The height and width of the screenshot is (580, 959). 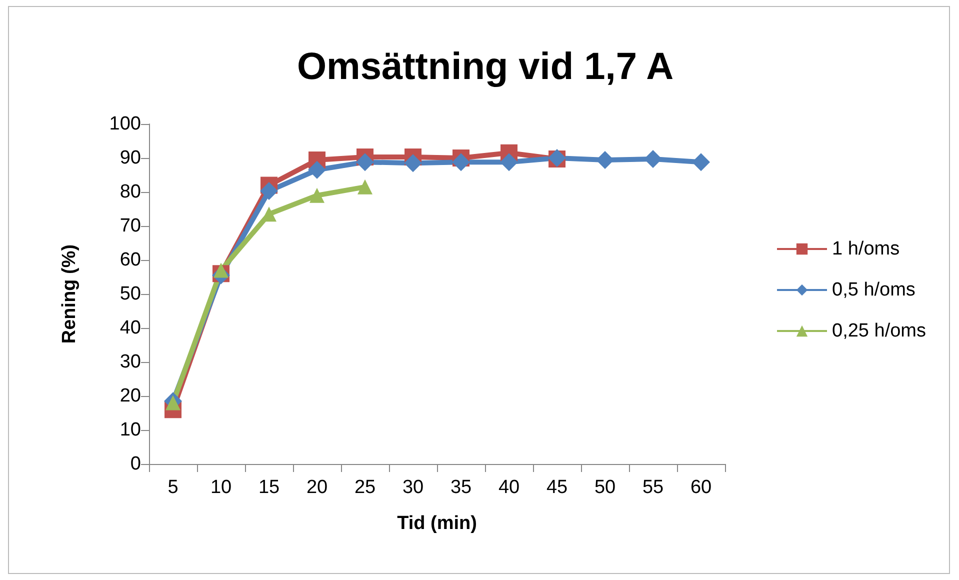 What do you see at coordinates (365, 487) in the screenshot?
I see `x-tick-label: 25` at bounding box center [365, 487].